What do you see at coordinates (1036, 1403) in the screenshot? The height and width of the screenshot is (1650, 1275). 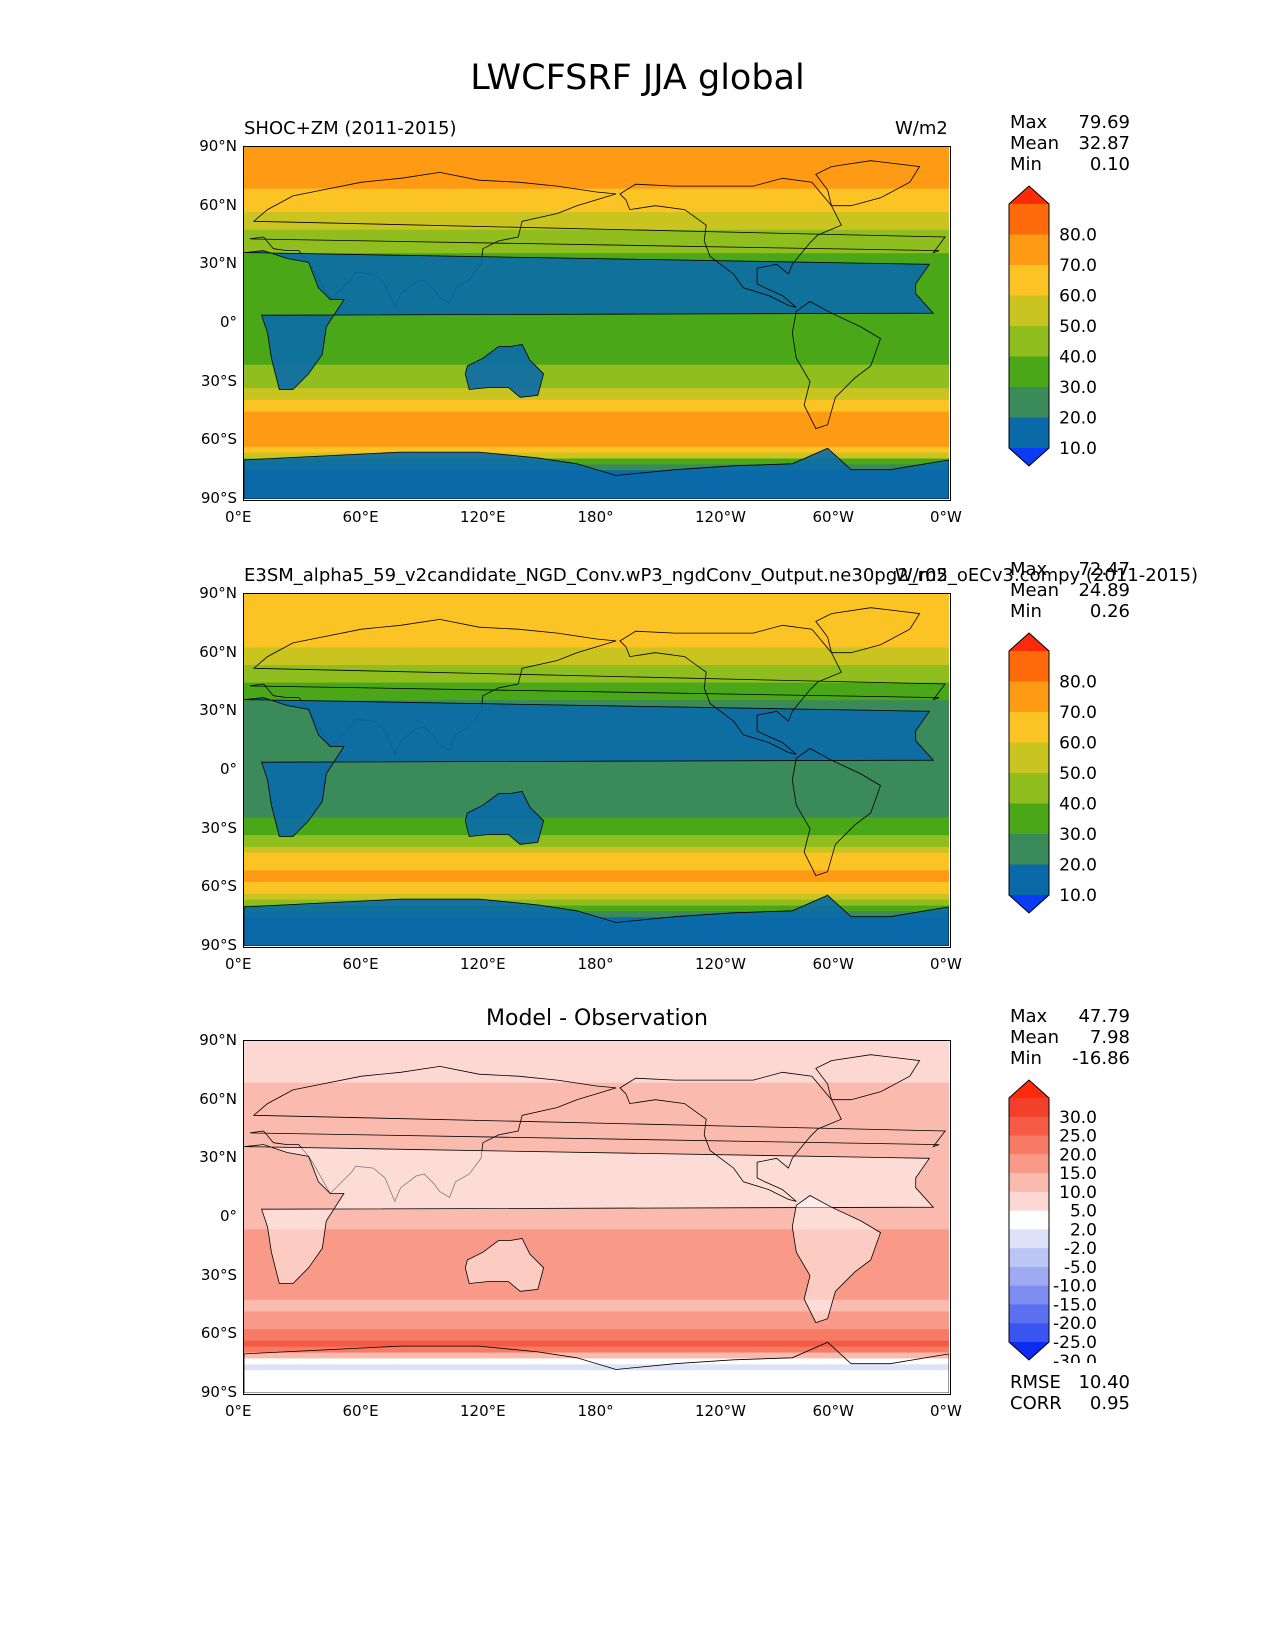 I see `corr-label: CORR` at bounding box center [1036, 1403].